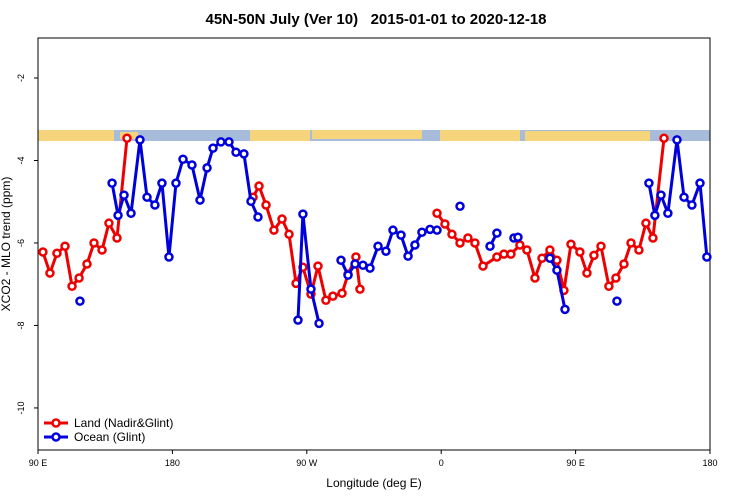  I want to click on y-tick-label: -2, so click(21, 78).